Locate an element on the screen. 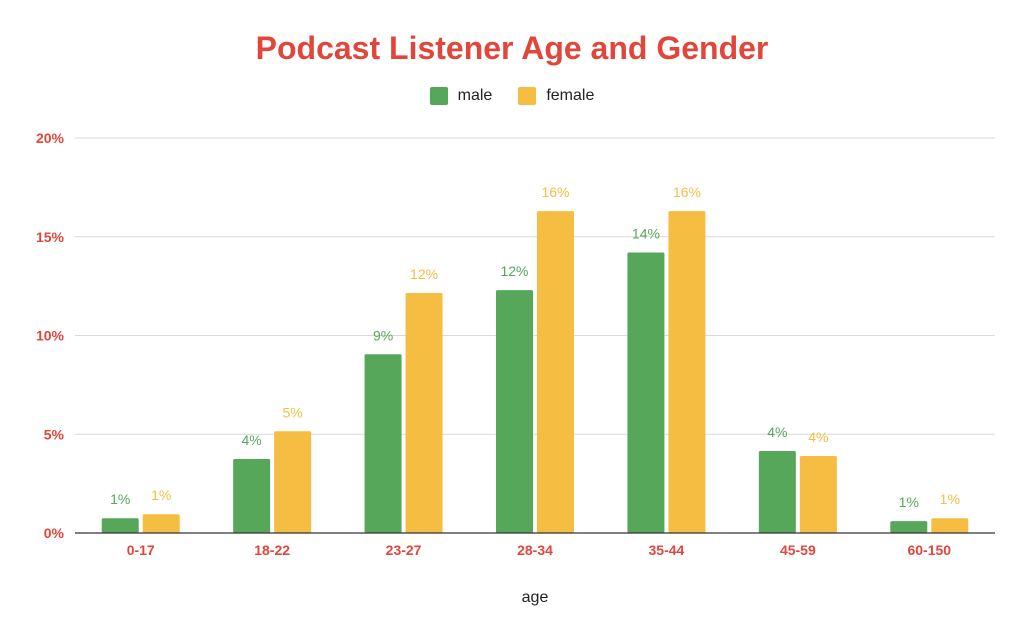  chart-title: Podcast Listener Age and Gender is located at coordinates (512, 48).